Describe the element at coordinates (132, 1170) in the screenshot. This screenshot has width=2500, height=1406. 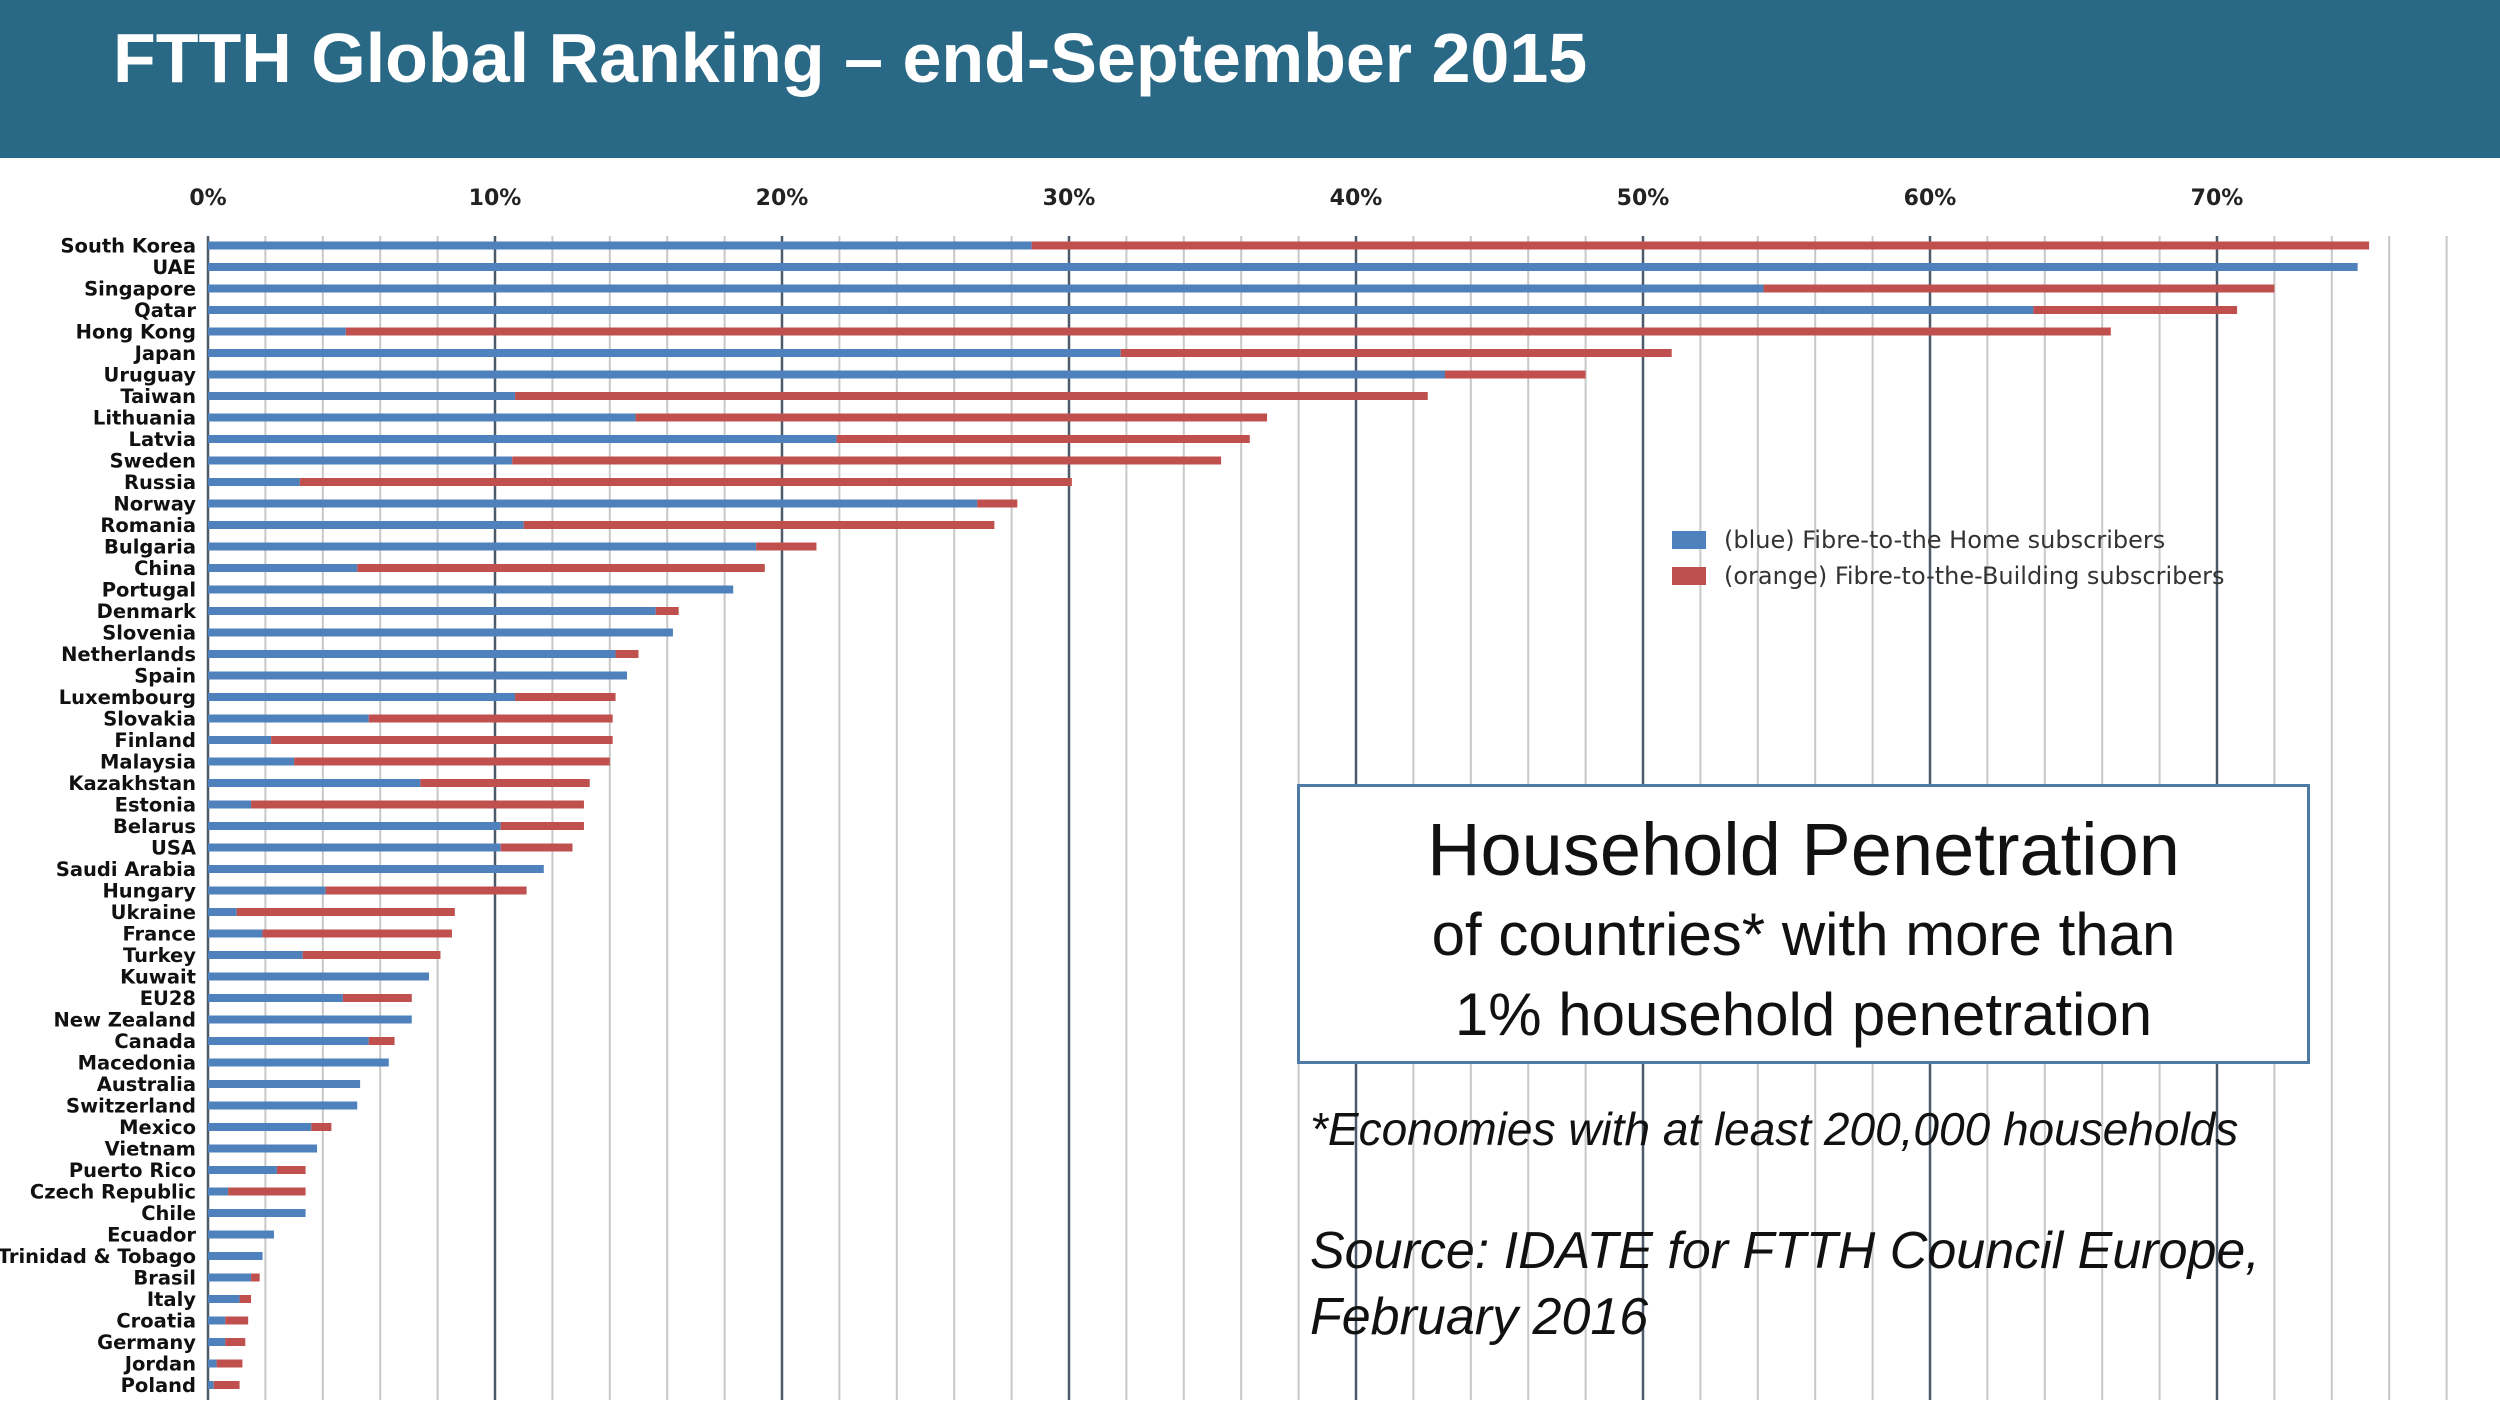
I see `category-label: Puerto Rico` at that location.